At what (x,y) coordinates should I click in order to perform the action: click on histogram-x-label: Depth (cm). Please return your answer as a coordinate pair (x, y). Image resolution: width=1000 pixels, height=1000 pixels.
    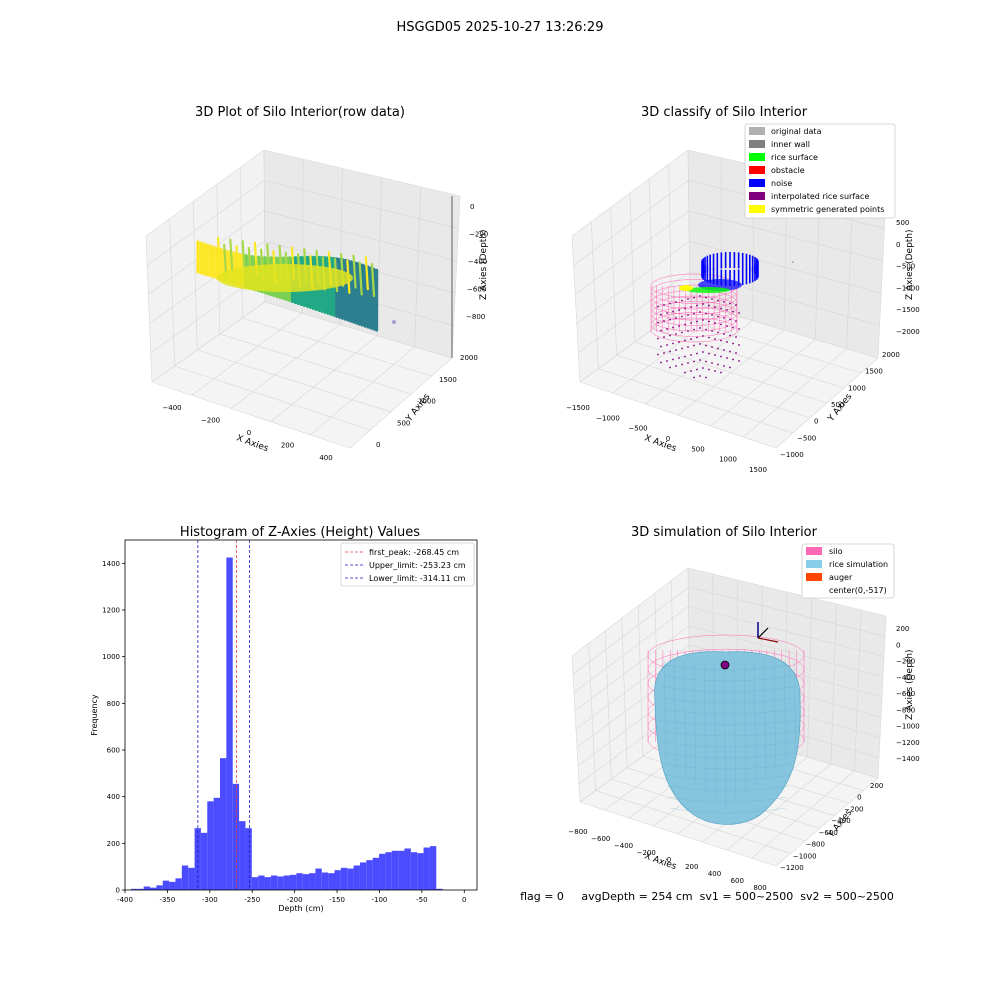
    Looking at the image, I should click on (300, 908).